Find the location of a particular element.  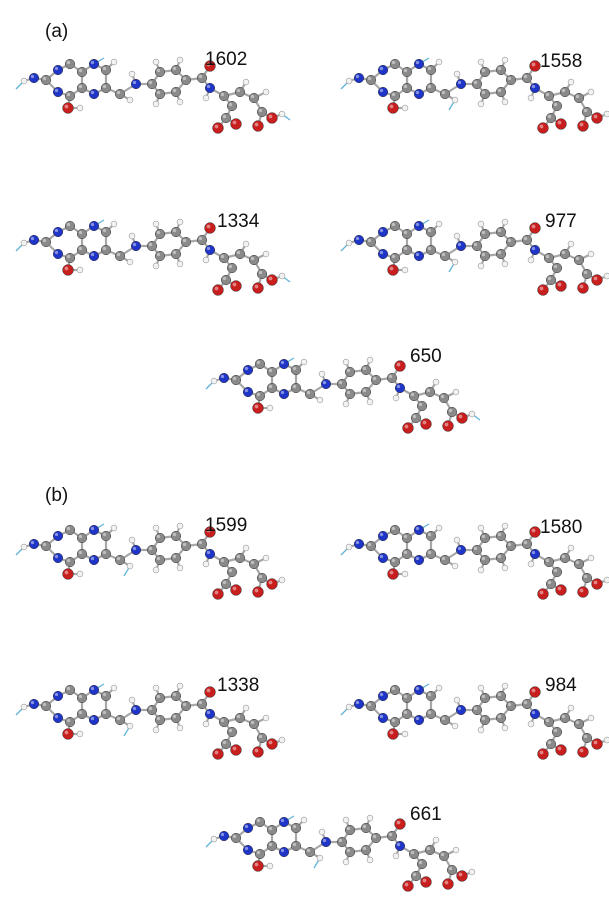

panel-a-label: (a) is located at coordinates (57, 31).